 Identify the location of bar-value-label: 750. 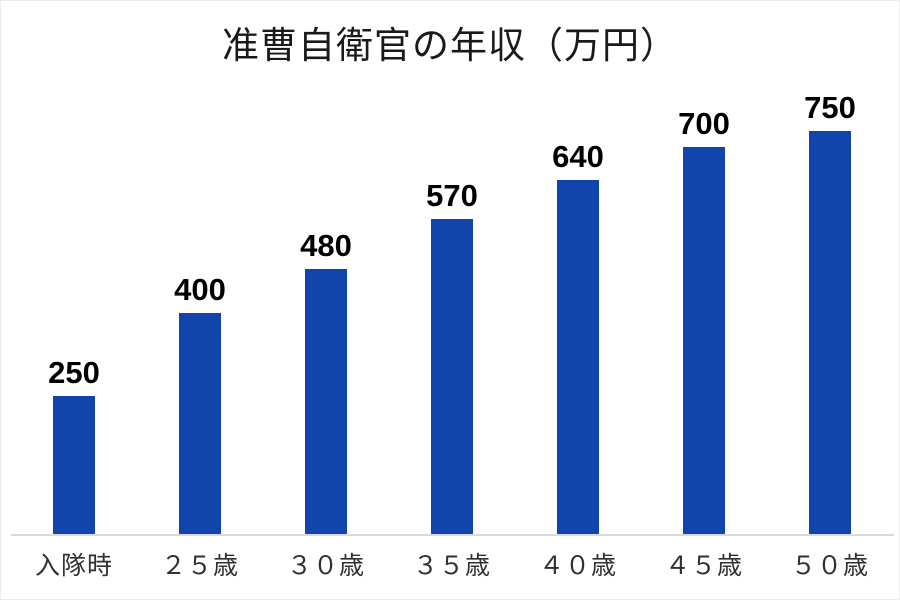
(830, 107).